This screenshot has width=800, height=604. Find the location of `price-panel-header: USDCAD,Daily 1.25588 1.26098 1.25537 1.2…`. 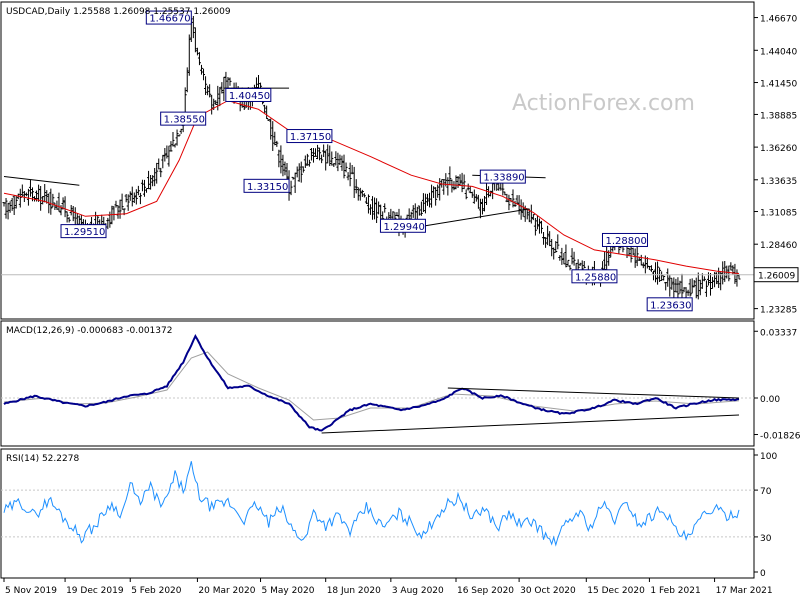

price-panel-header: USDCAD,Daily 1.25588 1.26098 1.25537 1.2… is located at coordinates (118, 12).